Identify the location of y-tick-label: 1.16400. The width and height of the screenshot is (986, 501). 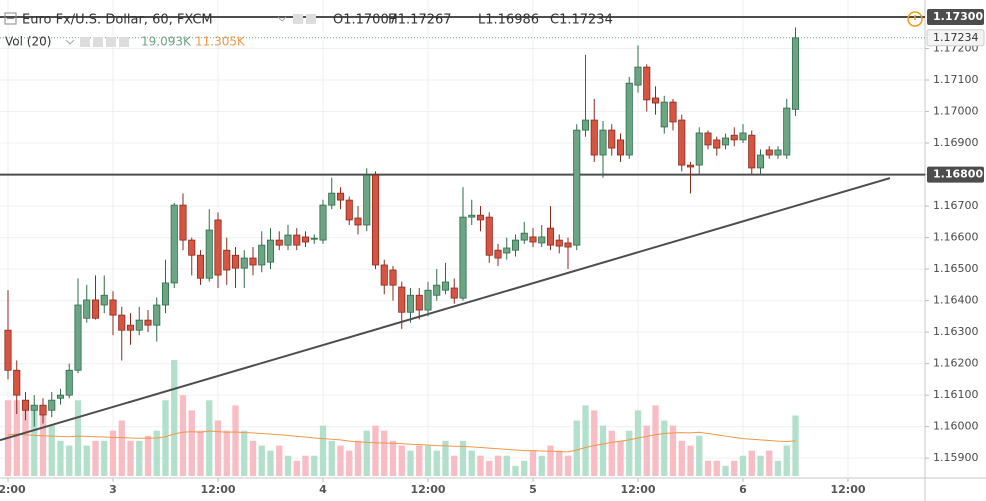
(956, 300).